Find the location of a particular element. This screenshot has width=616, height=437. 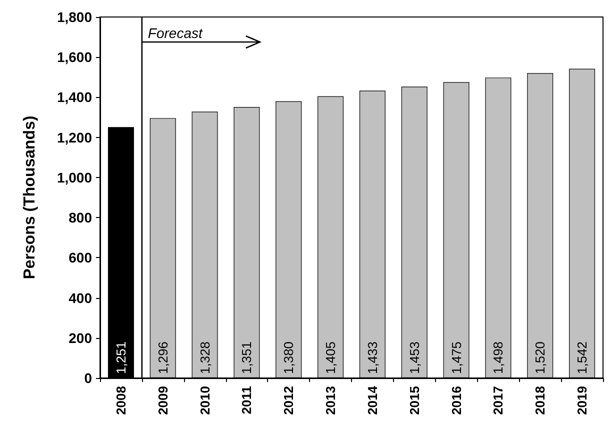

x-tick-label: 2012 is located at coordinates (288, 400).